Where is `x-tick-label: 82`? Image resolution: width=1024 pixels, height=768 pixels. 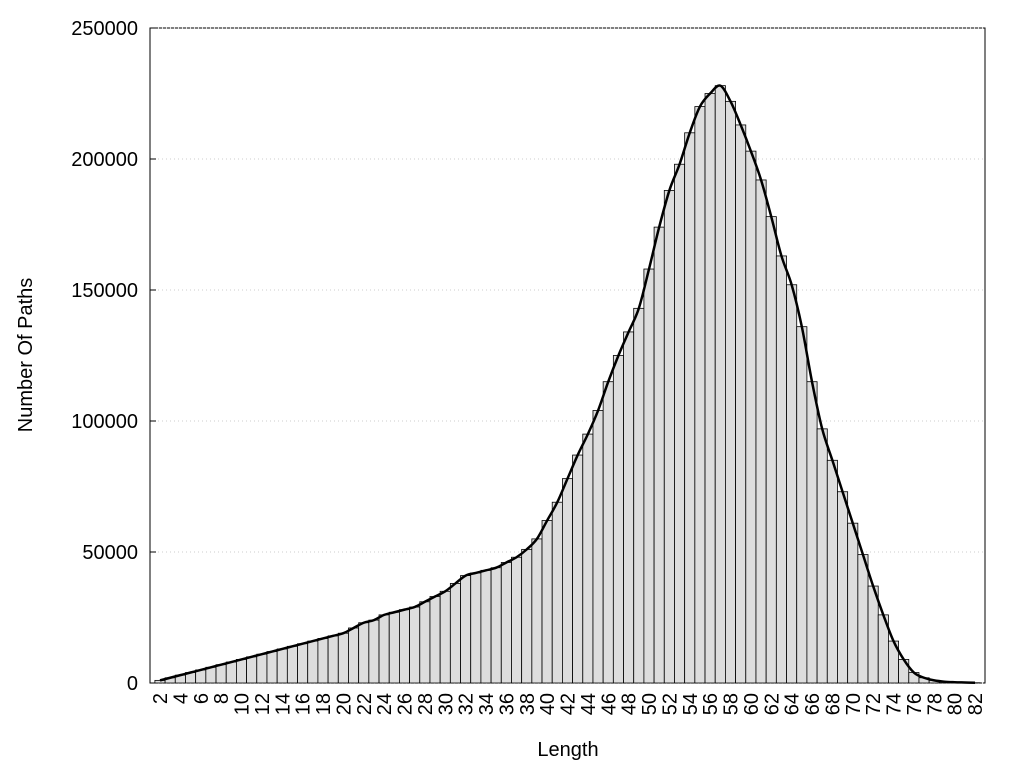 x-tick-label: 82 is located at coordinates (976, 704).